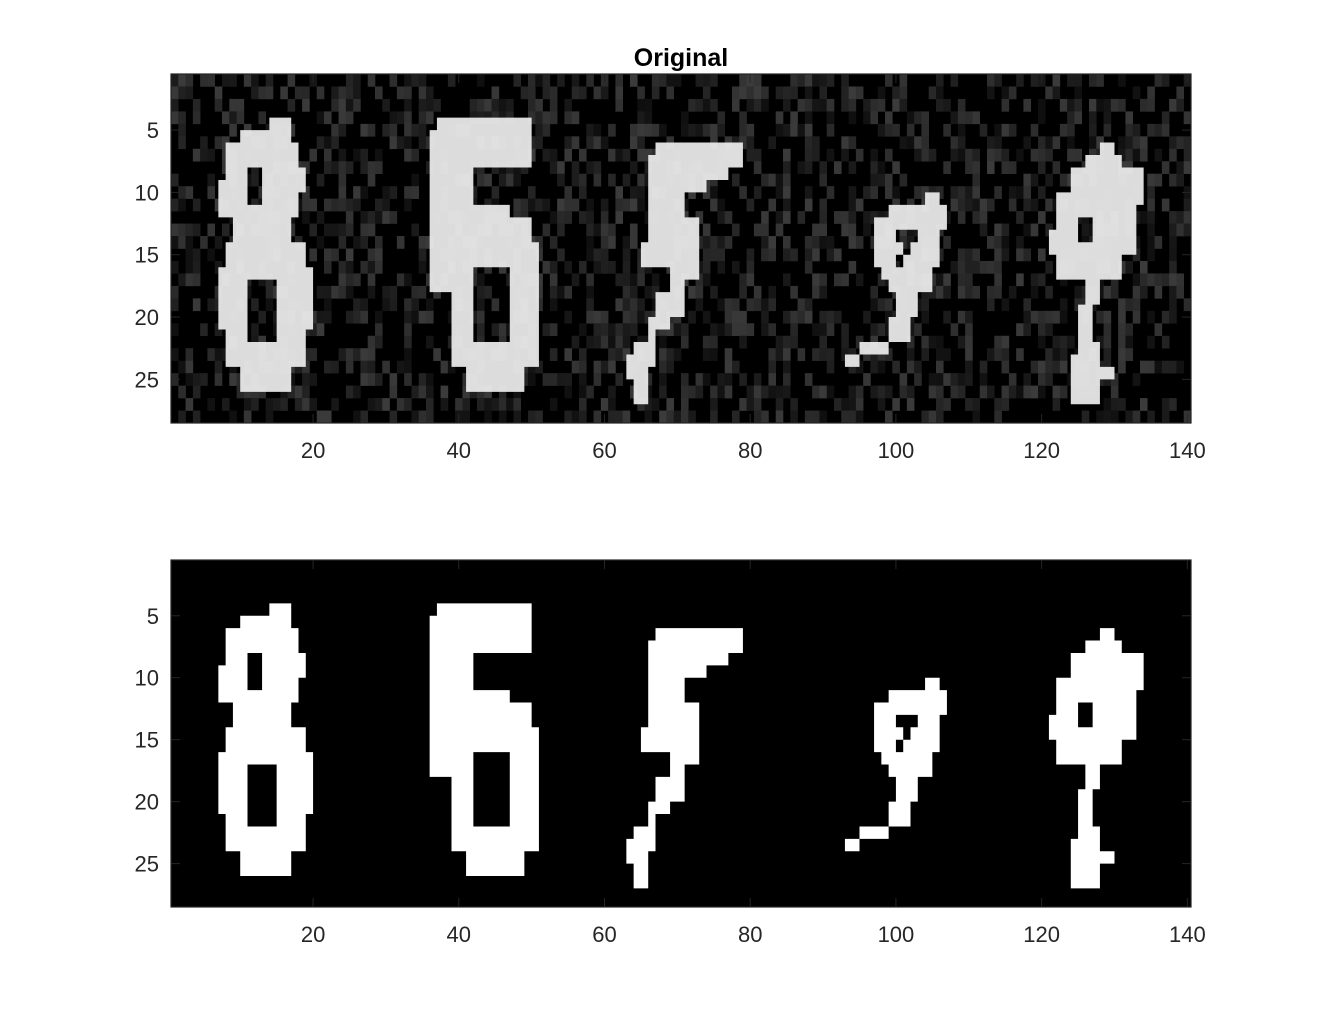  I want to click on digit-5-second-original, so click(684, 273).